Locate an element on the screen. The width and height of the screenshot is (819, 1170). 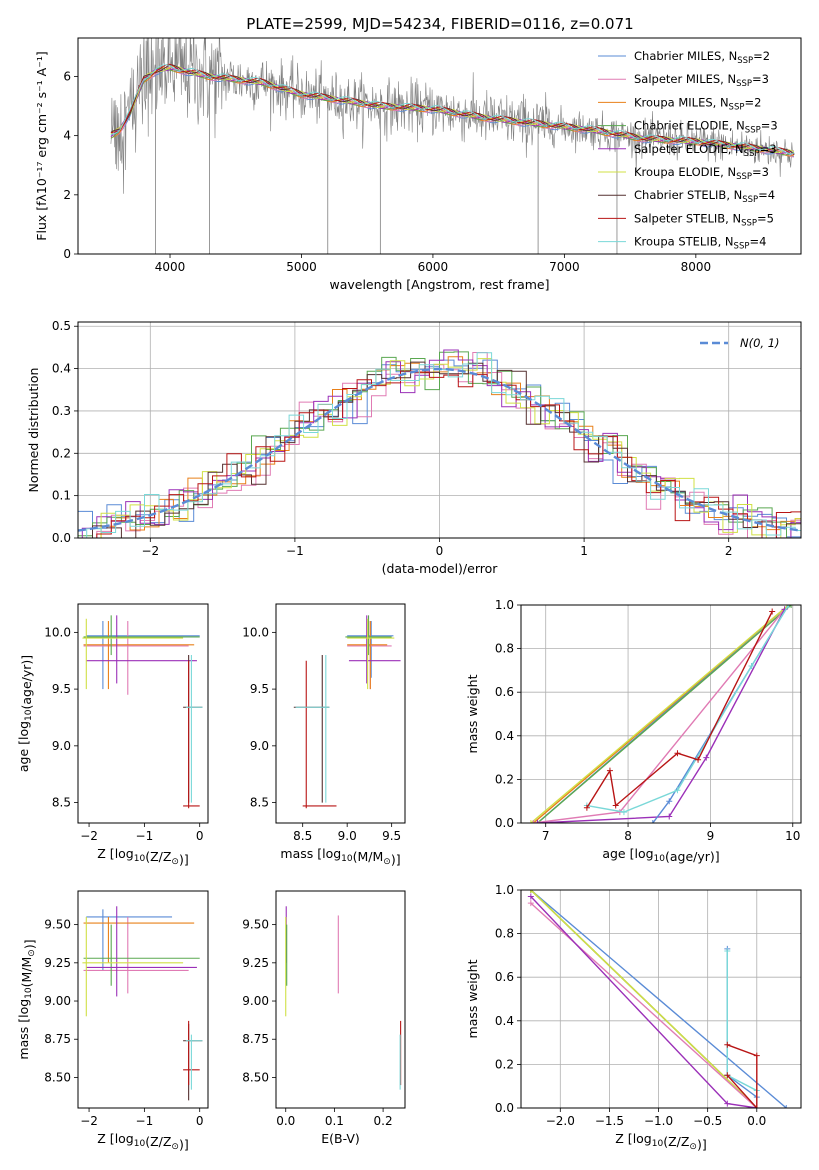
legend-entry: N(0, 1) is located at coordinates (760, 343).